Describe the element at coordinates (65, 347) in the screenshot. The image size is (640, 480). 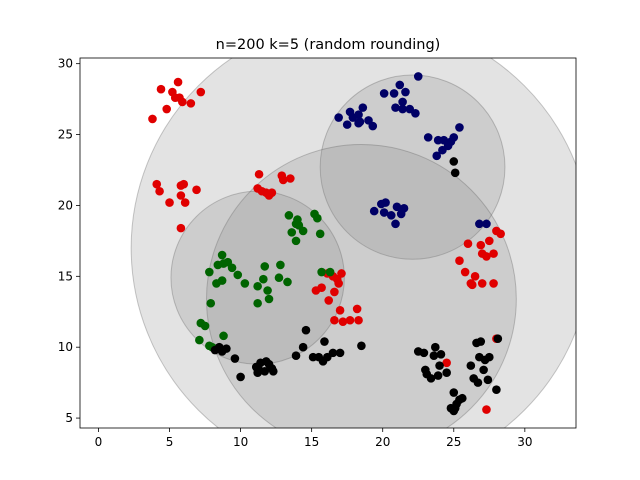
I see `y-tick-label: 10` at that location.